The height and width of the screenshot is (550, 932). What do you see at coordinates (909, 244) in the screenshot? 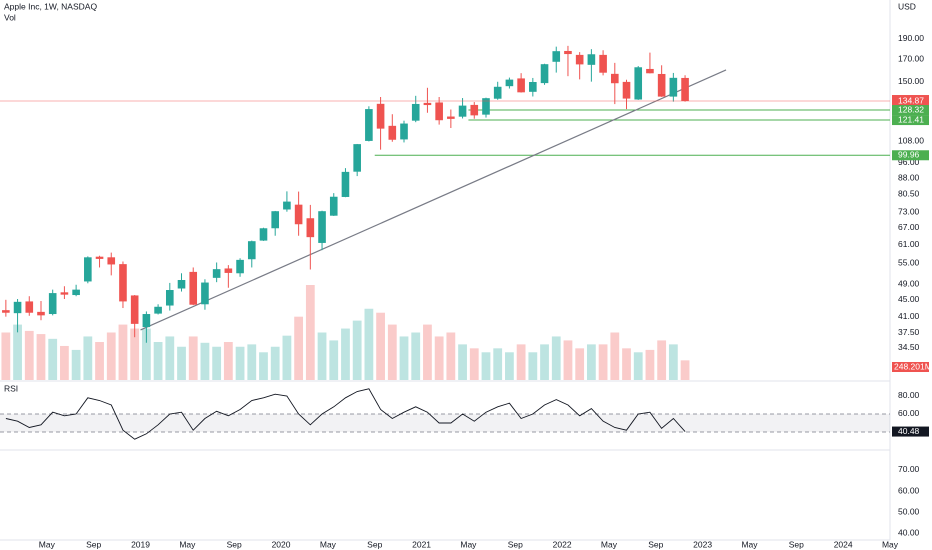
I see `price-tick-label: 61.00` at bounding box center [909, 244].